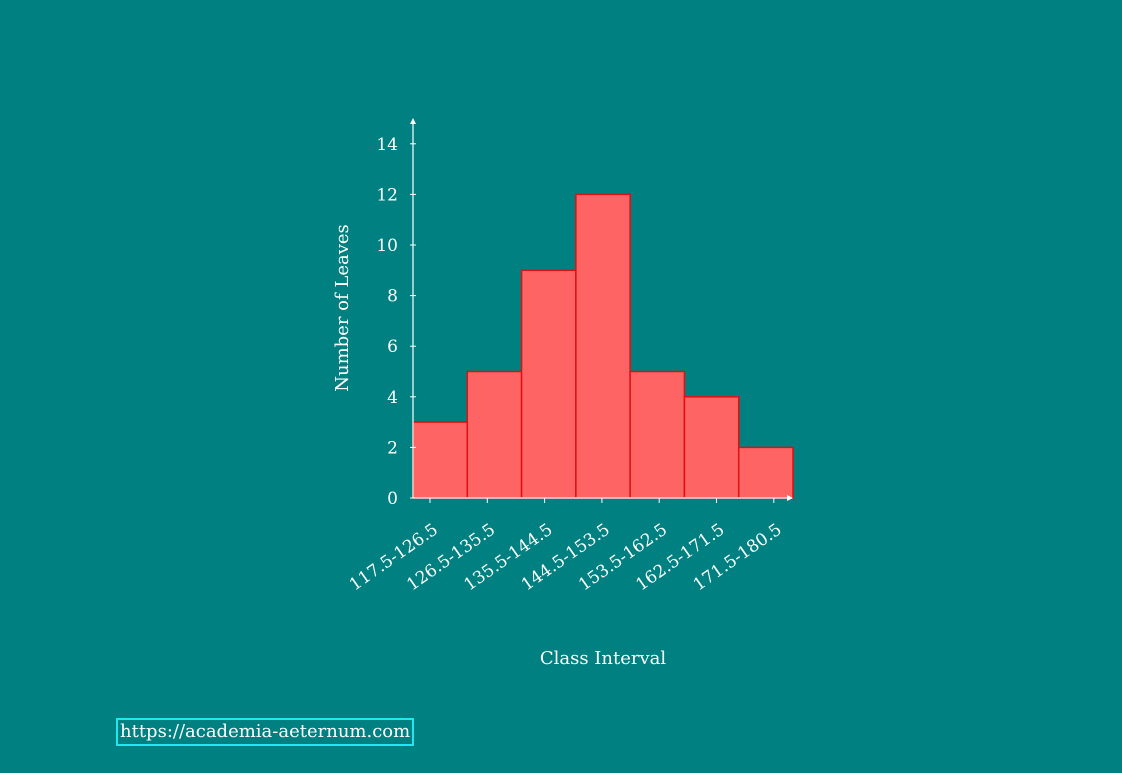 Image resolution: width=1122 pixels, height=773 pixels. Describe the element at coordinates (265, 732) in the screenshot. I see `source-link: https://academia-aeternum.com` at that location.